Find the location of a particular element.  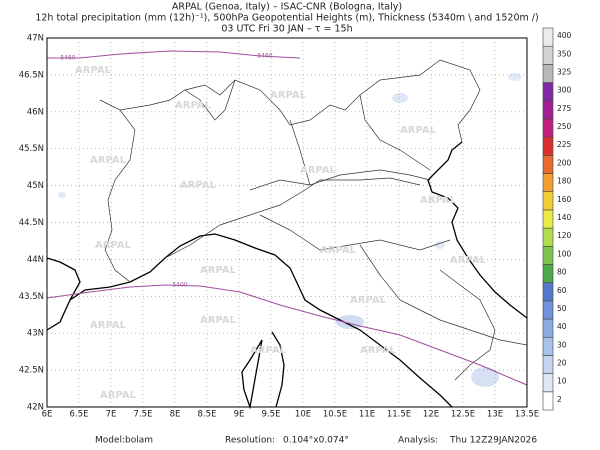

colorbar-label: 100 is located at coordinates (564, 253).